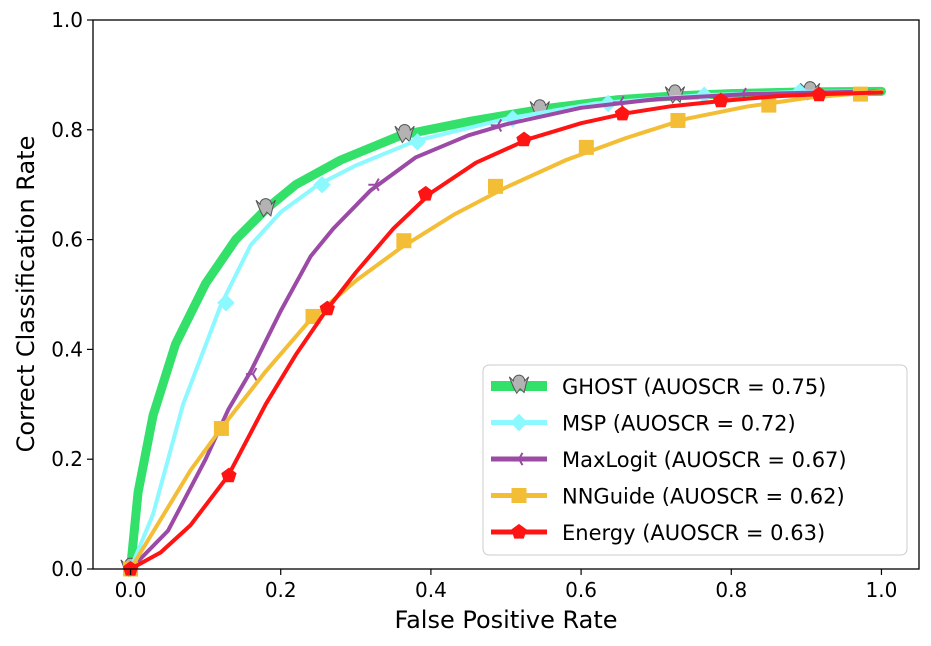 This screenshot has width=931, height=646. Describe the element at coordinates (882, 590) in the screenshot. I see `x-tick-label: 1.0` at that location.